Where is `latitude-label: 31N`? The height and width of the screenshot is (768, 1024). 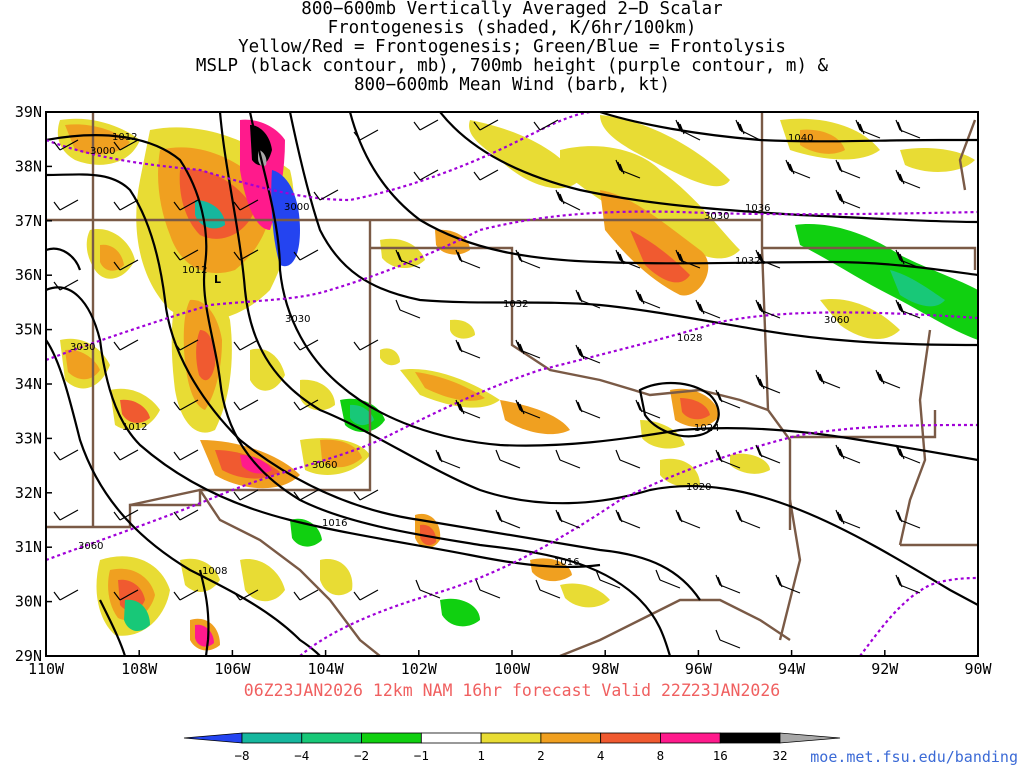
latitude-label: 31N is located at coordinates (28, 547).